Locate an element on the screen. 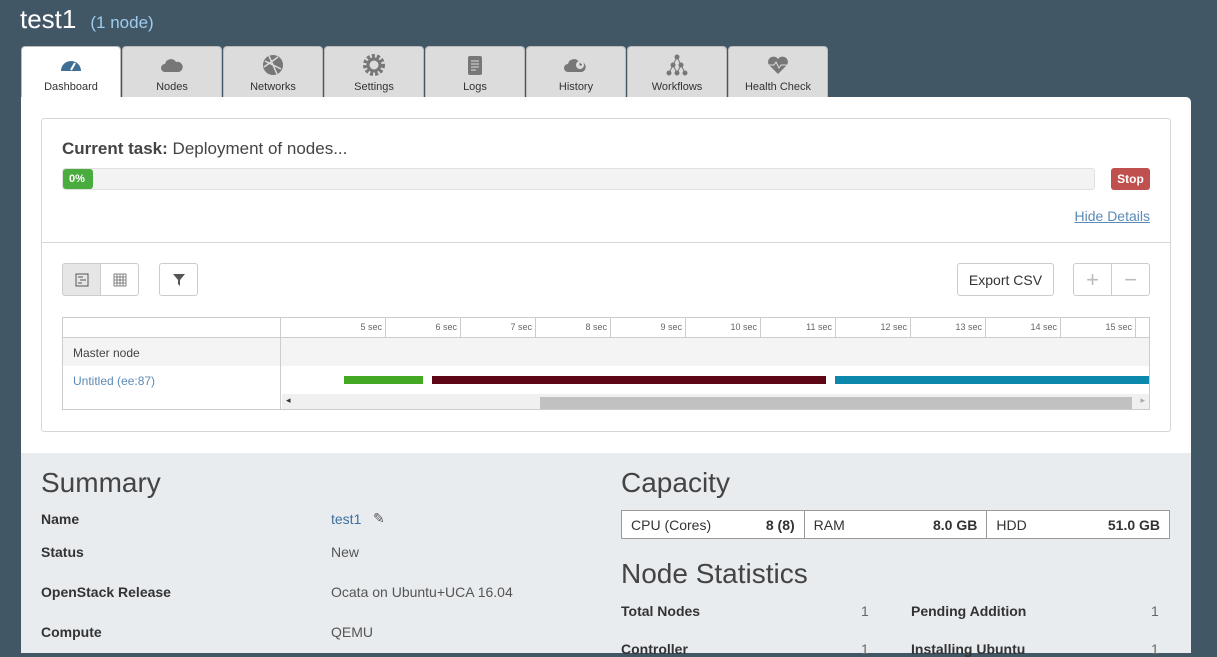 The image size is (1217, 657). capacity-item: HDD 51.0 GB is located at coordinates (1078, 524).